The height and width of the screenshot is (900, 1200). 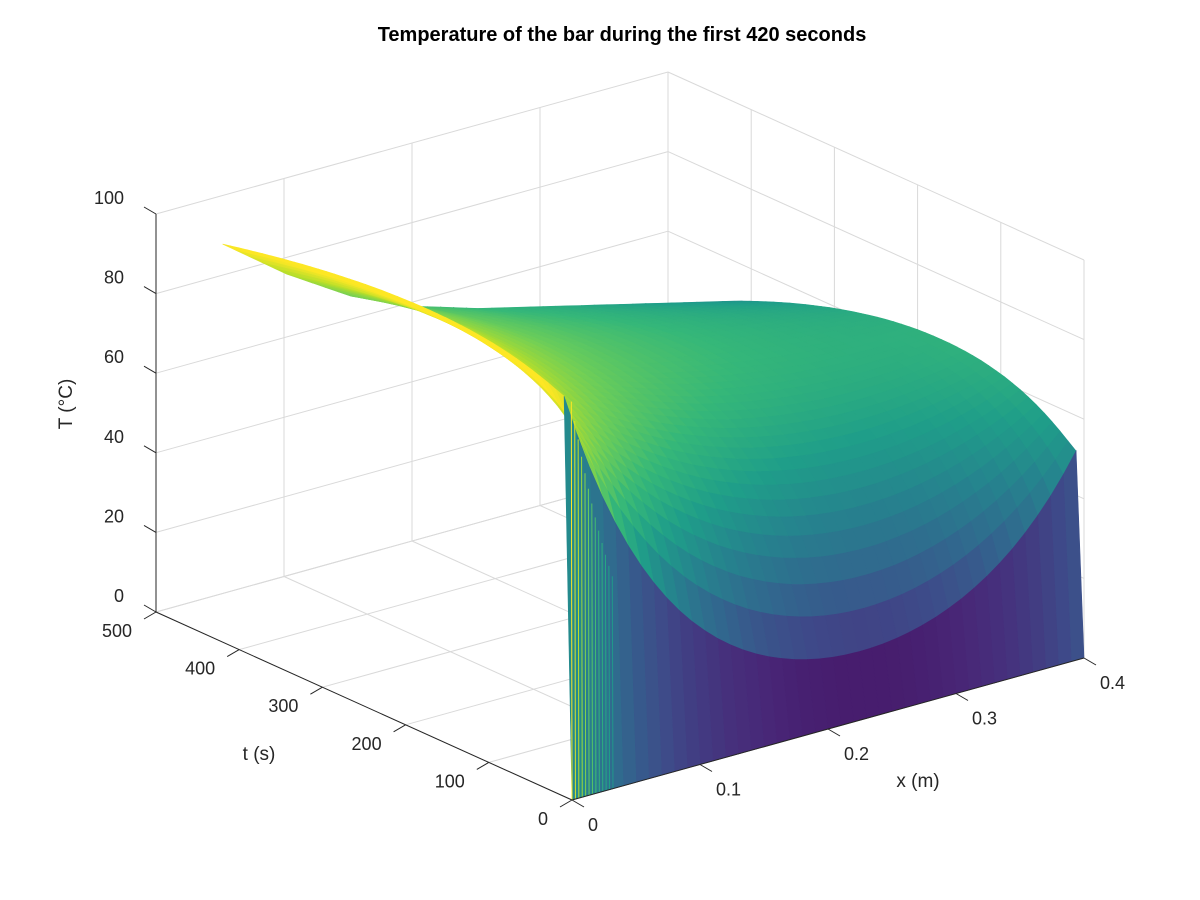 I want to click on t-tick-label: 200, so click(x=367, y=744).